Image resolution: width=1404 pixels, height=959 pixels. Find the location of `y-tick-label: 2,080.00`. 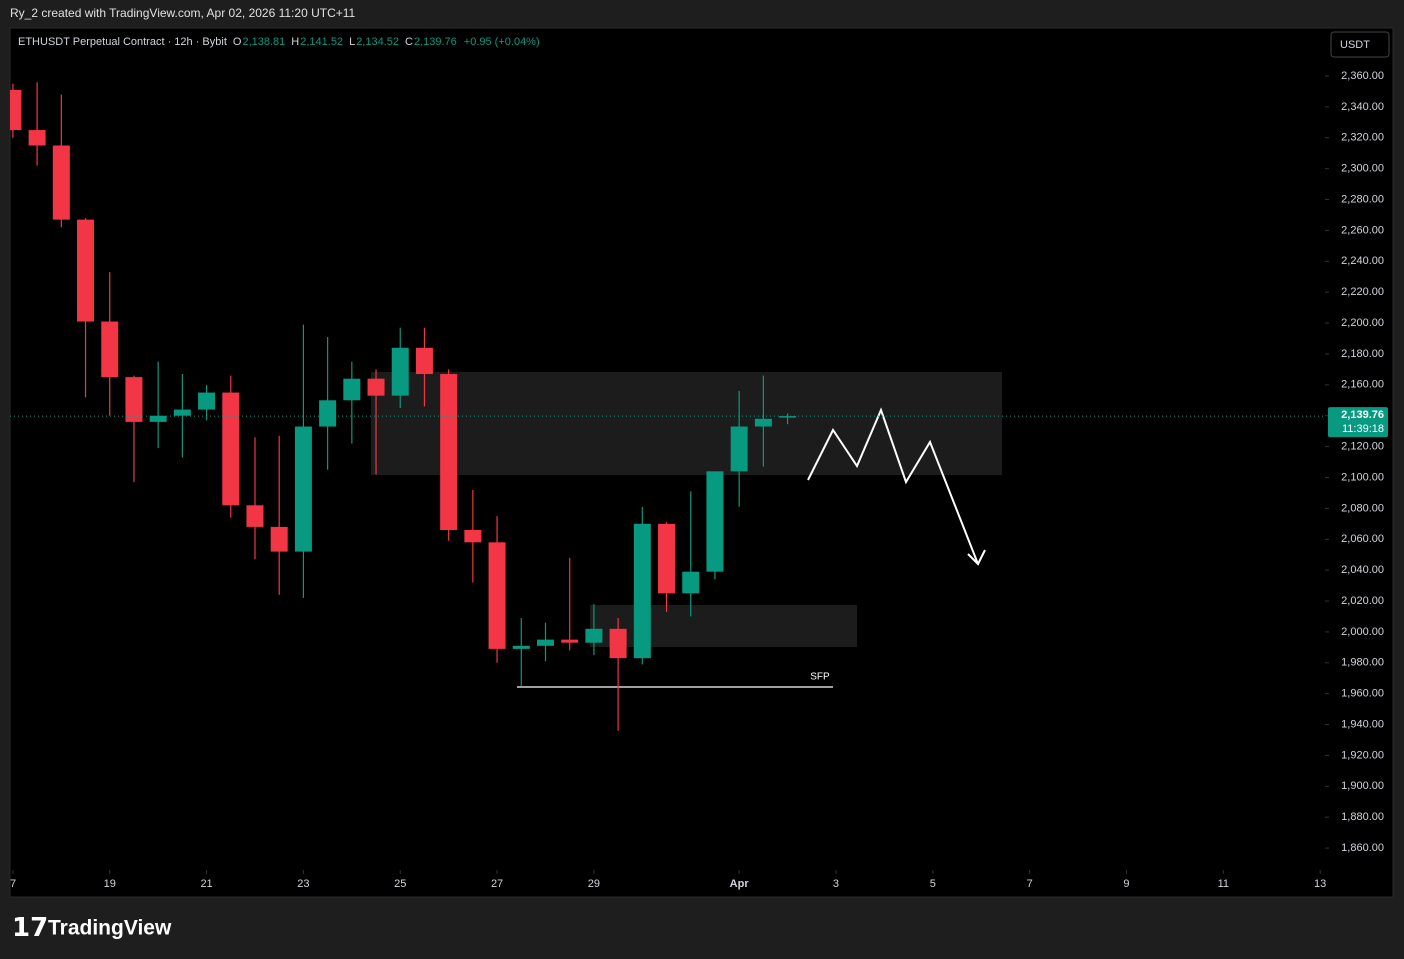

y-tick-label: 2,080.00 is located at coordinates (1362, 508).